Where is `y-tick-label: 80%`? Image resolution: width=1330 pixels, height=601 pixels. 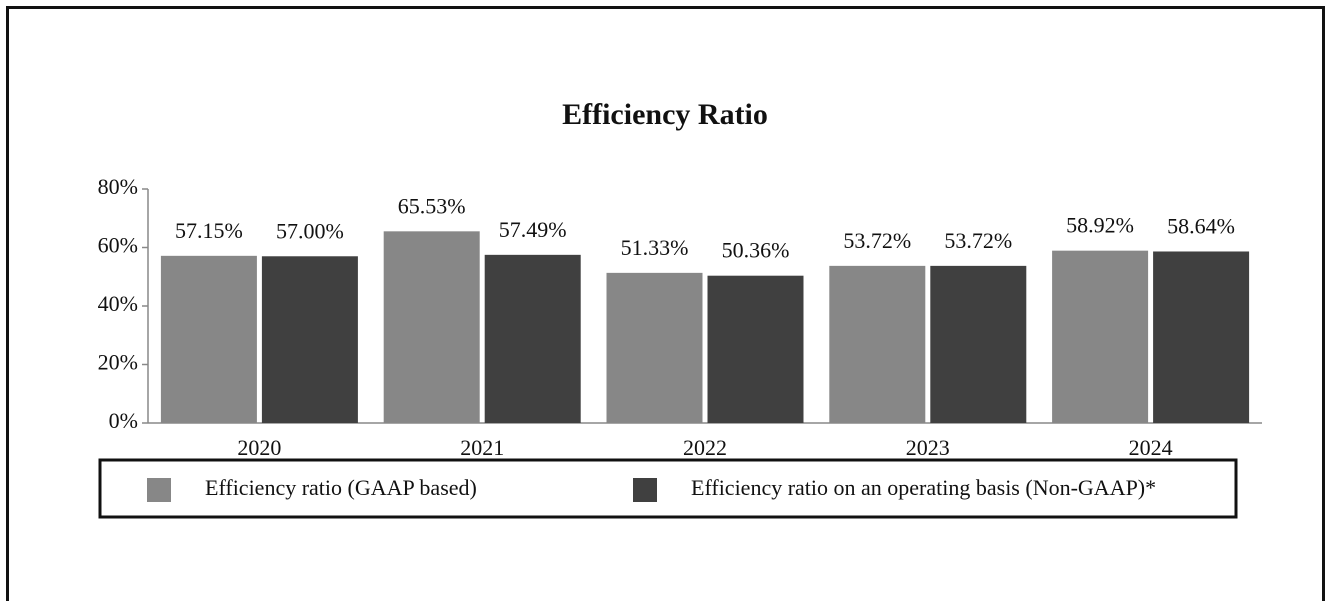 y-tick-label: 80% is located at coordinates (118, 186).